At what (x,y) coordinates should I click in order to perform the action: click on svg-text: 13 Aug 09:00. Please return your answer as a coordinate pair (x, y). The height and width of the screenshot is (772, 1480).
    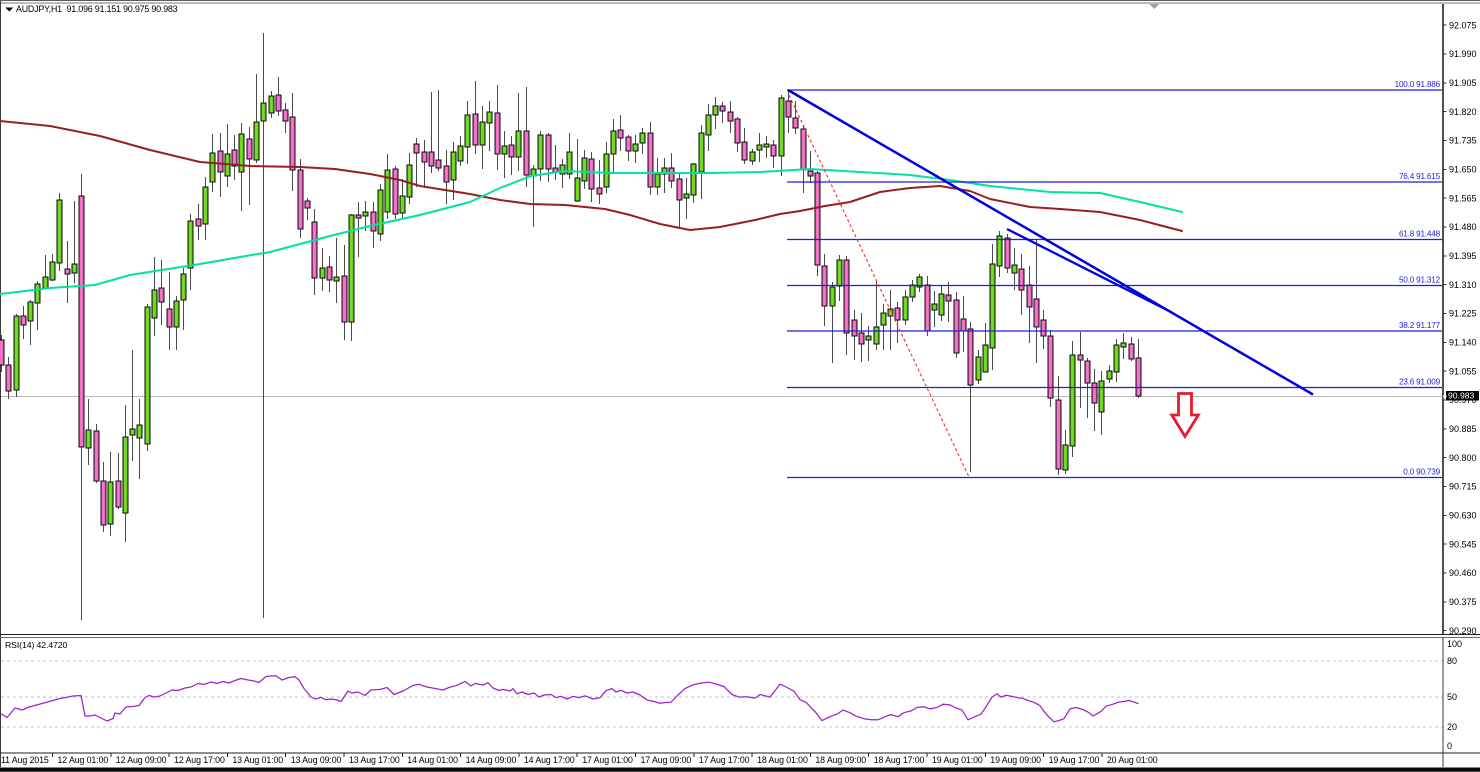
    Looking at the image, I should click on (316, 760).